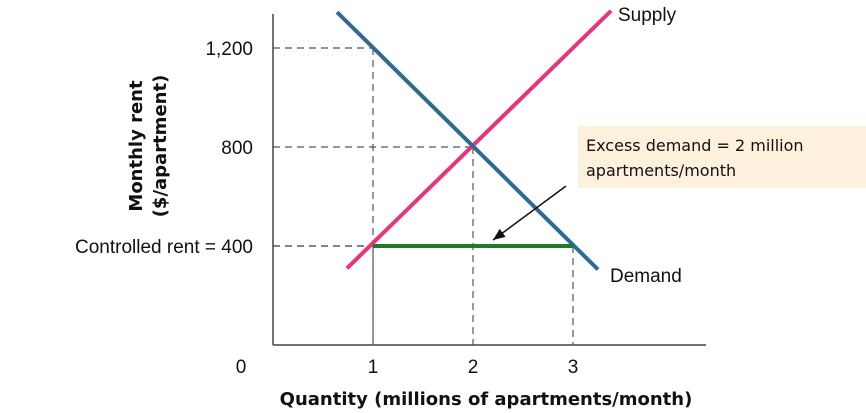  What do you see at coordinates (573, 367) in the screenshot?
I see `x-tick-label-3: 3` at bounding box center [573, 367].